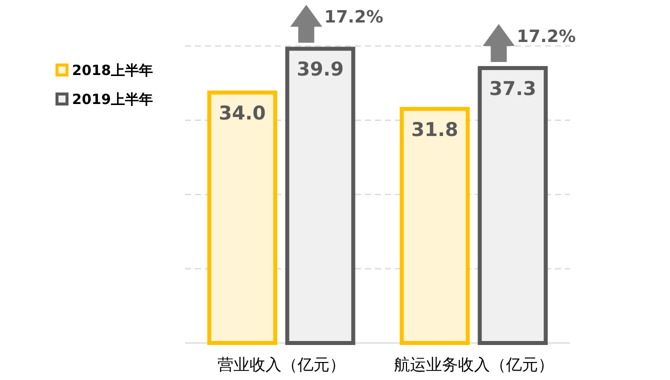 The height and width of the screenshot is (380, 670). I want to click on data-label: 31.8, so click(434, 129).